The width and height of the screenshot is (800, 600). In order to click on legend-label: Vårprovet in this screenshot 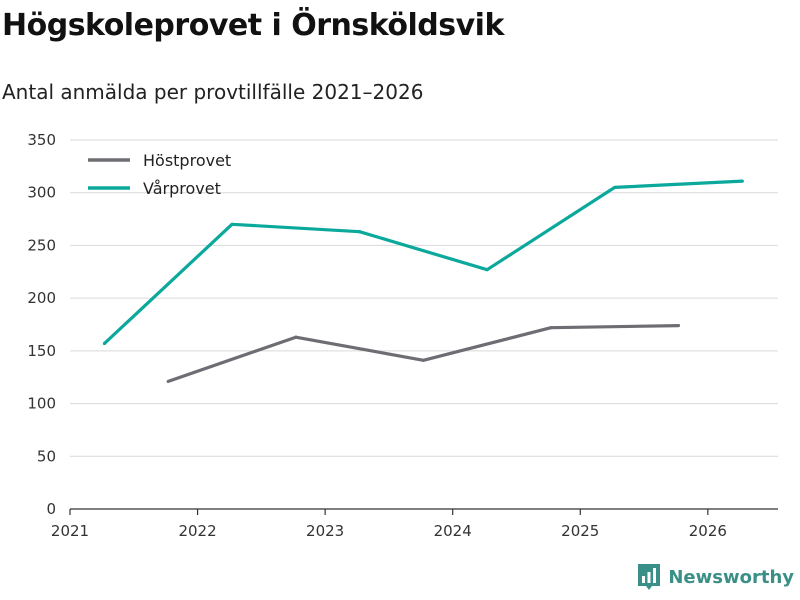, I will do `click(182, 188)`.